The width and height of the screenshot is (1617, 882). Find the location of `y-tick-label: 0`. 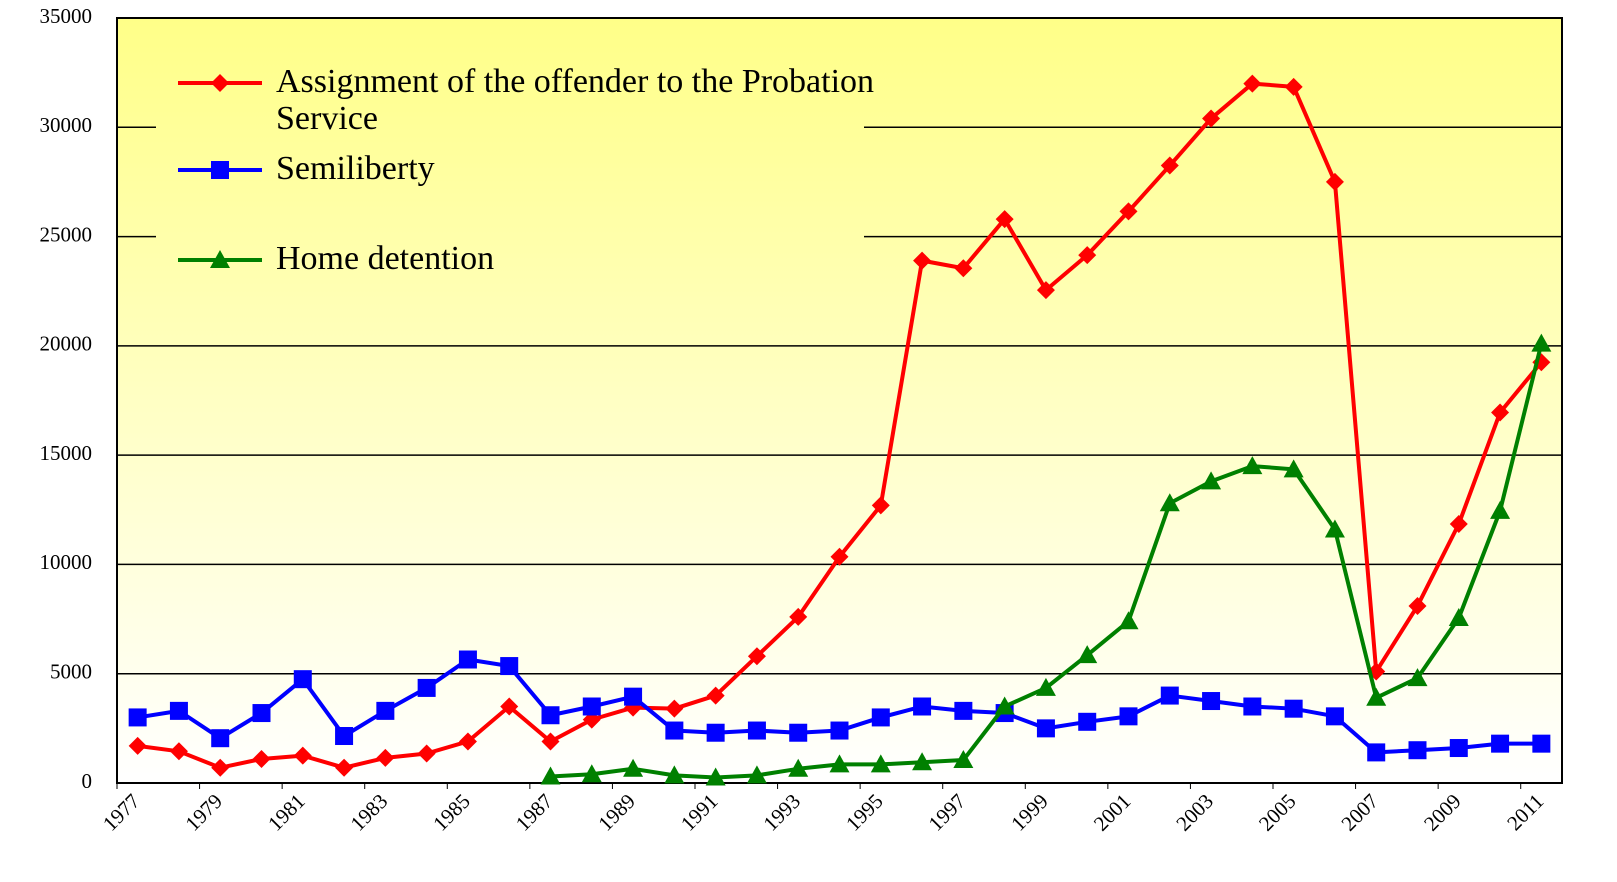

y-tick-label: 0 is located at coordinates (87, 781).